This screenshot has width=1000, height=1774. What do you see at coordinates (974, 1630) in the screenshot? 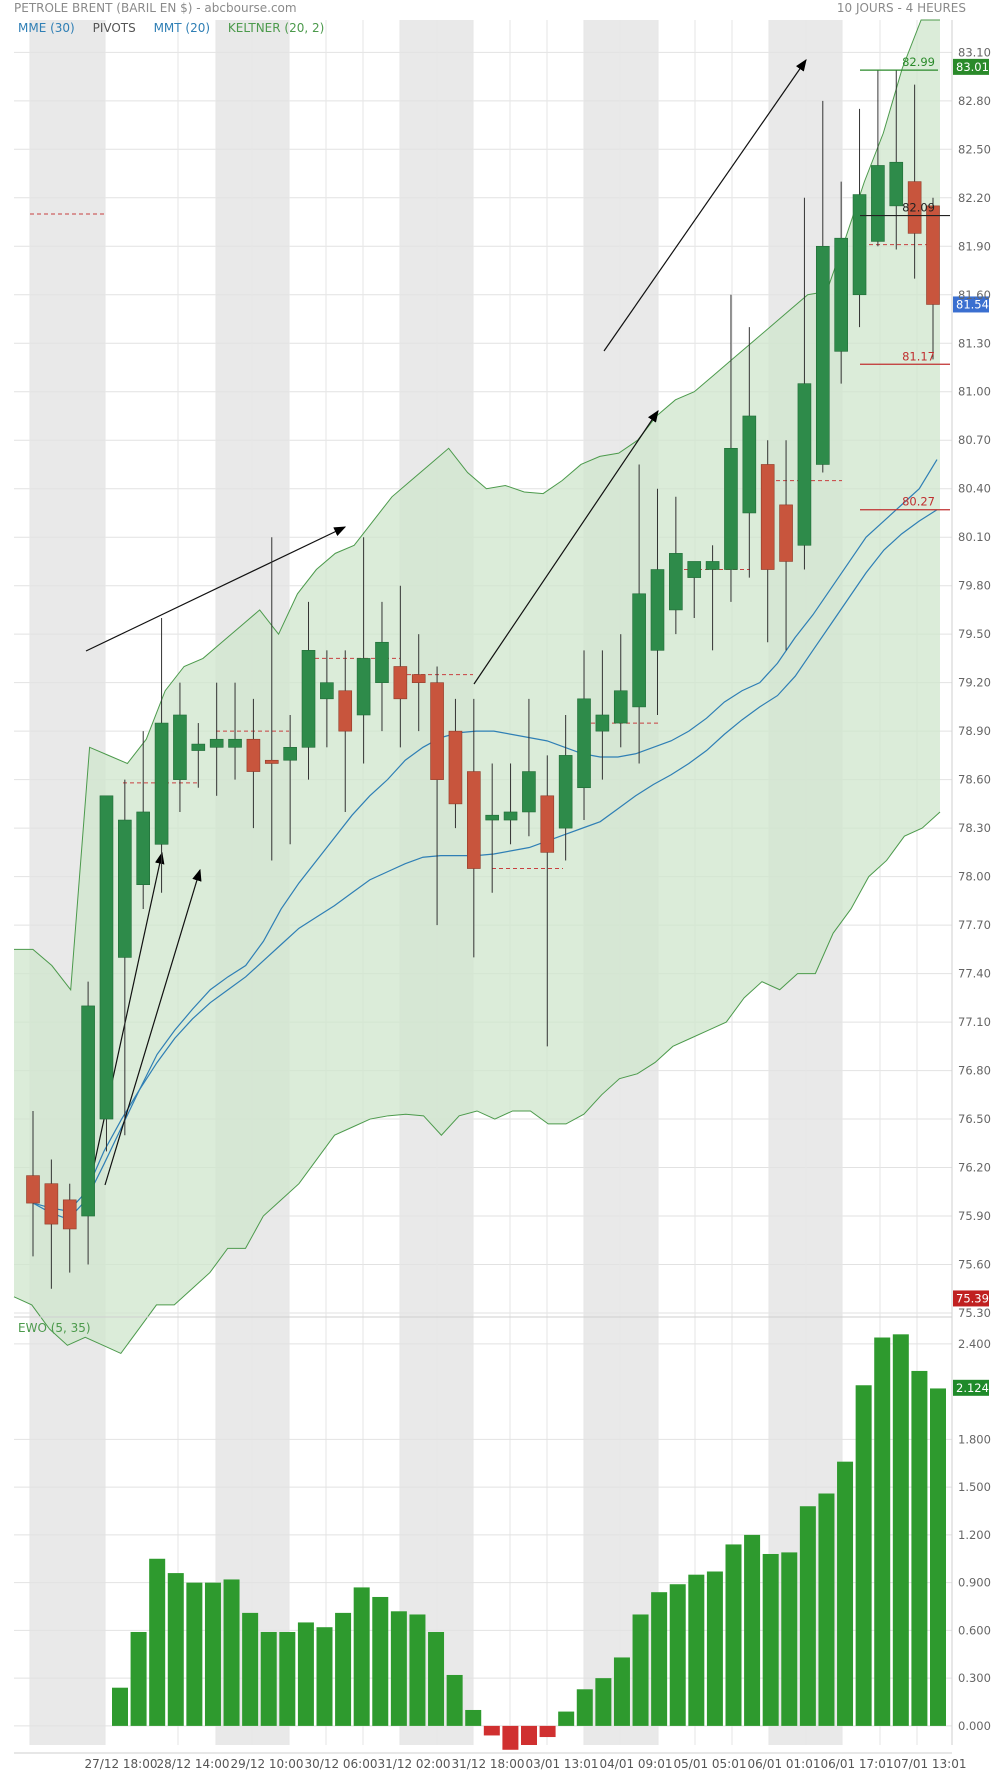
I see `ewo-tick-label: 0.600` at bounding box center [974, 1630].